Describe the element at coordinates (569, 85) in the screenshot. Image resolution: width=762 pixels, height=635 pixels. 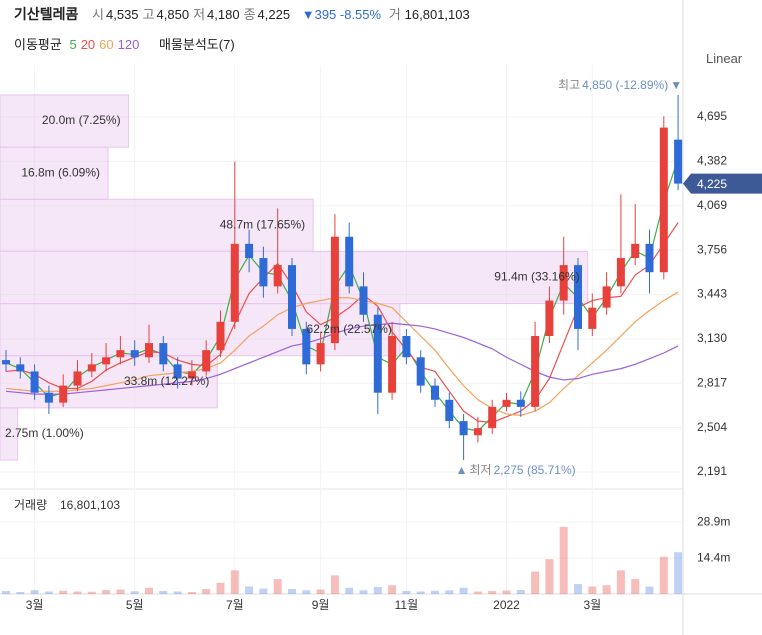
I see `high-note-prefix: 최고` at that location.